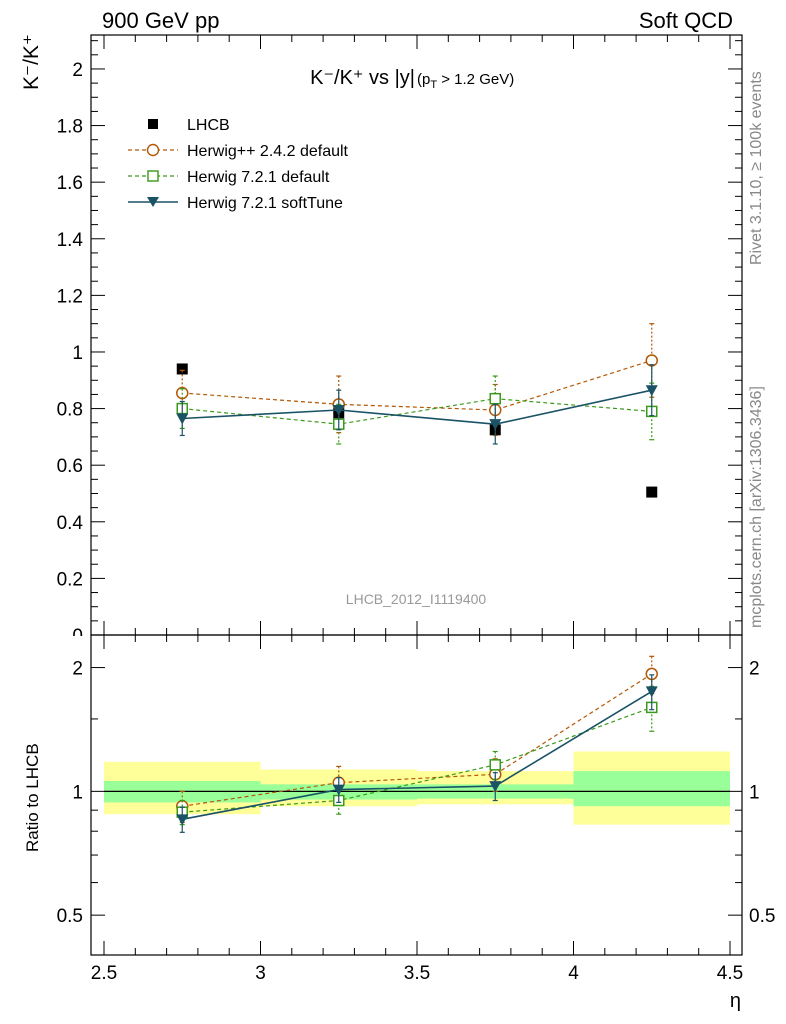 This screenshot has width=786, height=1024. What do you see at coordinates (77, 792) in the screenshot?
I see `ratio-ytick-label-left: 1` at bounding box center [77, 792].